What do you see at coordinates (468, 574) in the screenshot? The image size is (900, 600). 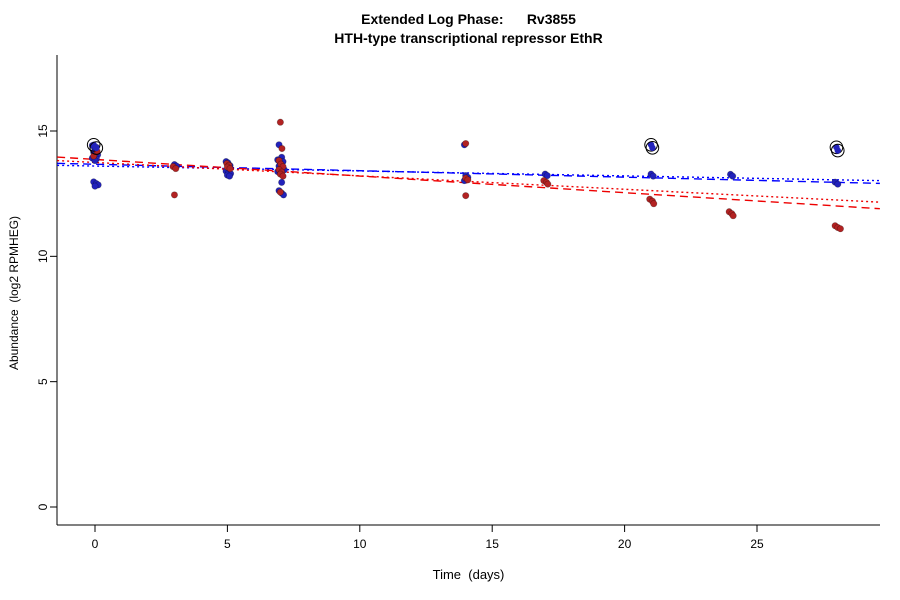 I see `x-axis-label: Time (days)` at bounding box center [468, 574].